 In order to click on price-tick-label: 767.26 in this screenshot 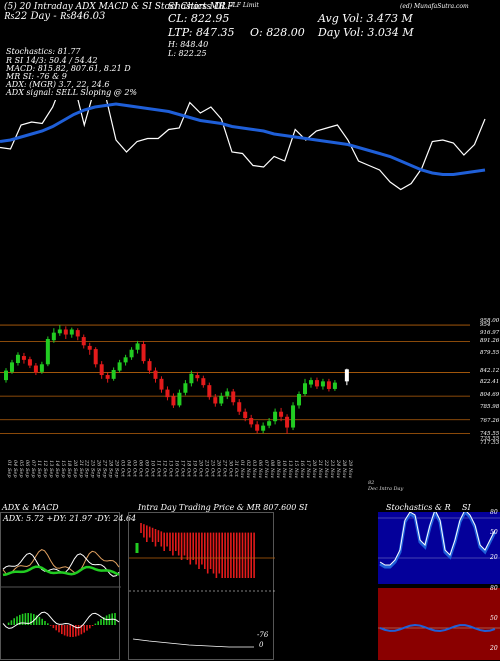, I will do `click(490, 421)`.